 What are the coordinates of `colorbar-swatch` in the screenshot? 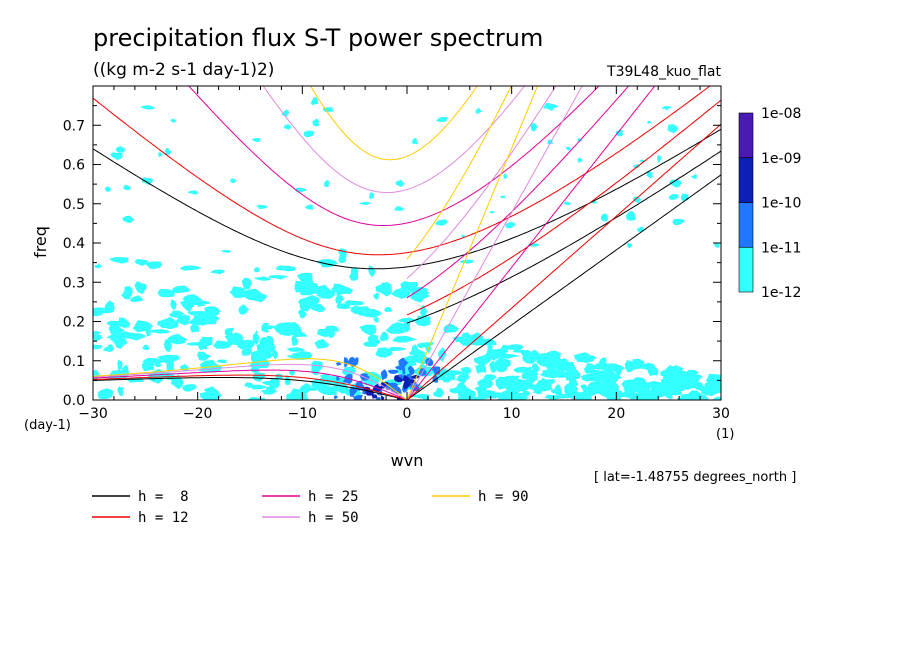 It's located at (746, 135).